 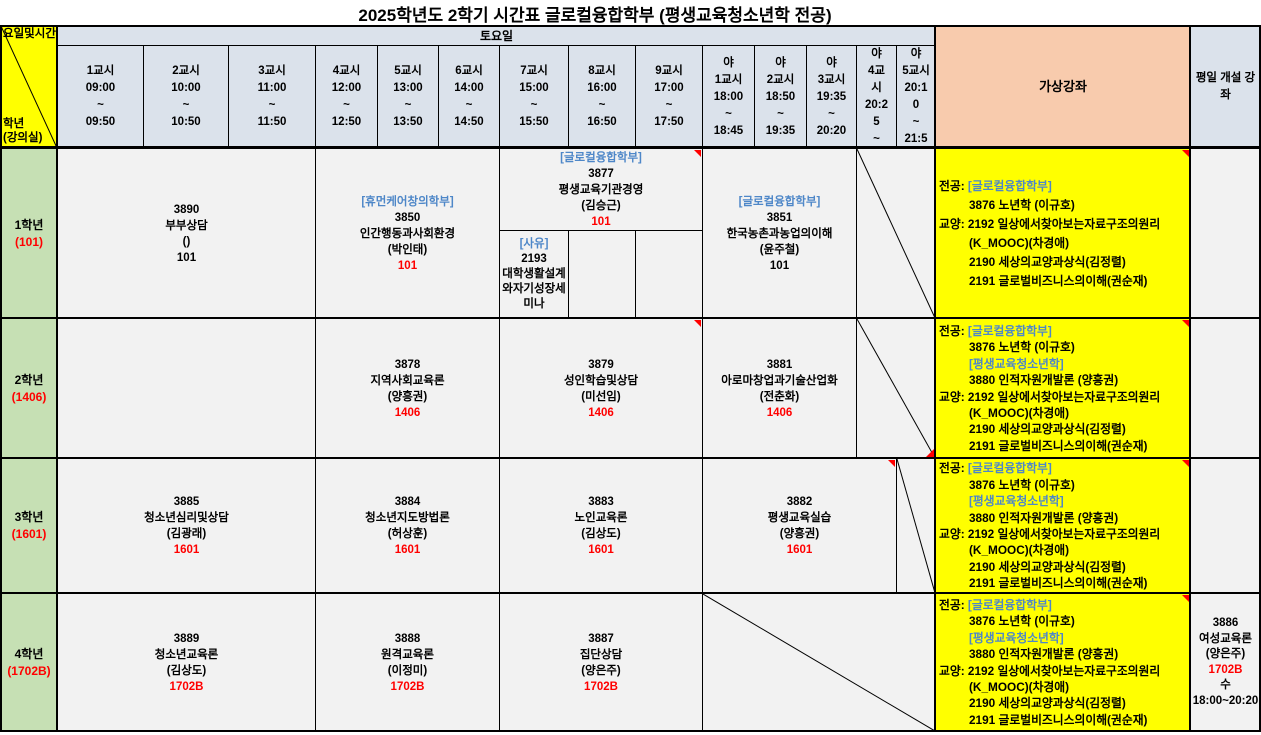 What do you see at coordinates (534, 244) in the screenshot?
I see `course-dept: [사유]` at bounding box center [534, 244].